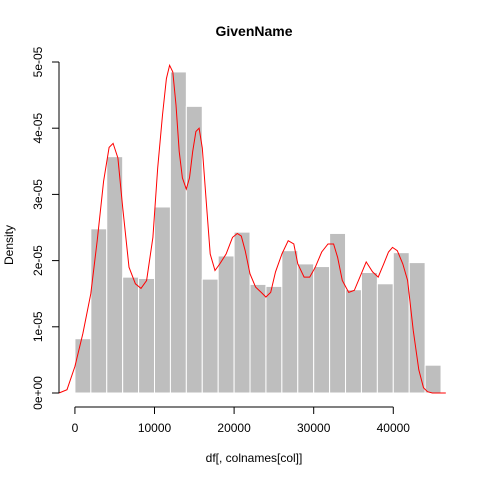 The height and width of the screenshot is (480, 480). What do you see at coordinates (38, 326) in the screenshot?
I see `y-tick-label: 1e-05` at bounding box center [38, 326].